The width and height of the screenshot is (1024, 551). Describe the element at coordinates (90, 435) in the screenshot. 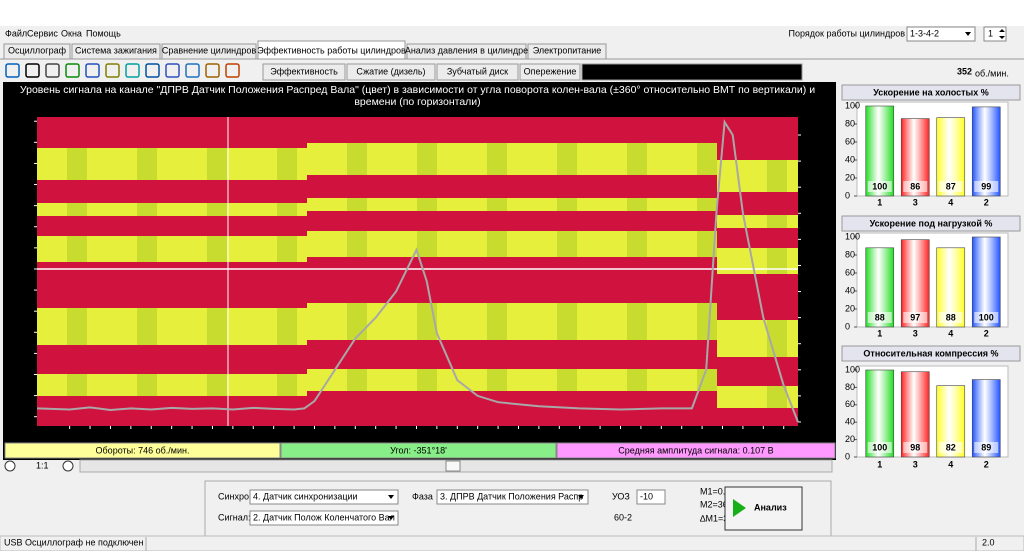

I see `x-tick-label: 2` at that location.